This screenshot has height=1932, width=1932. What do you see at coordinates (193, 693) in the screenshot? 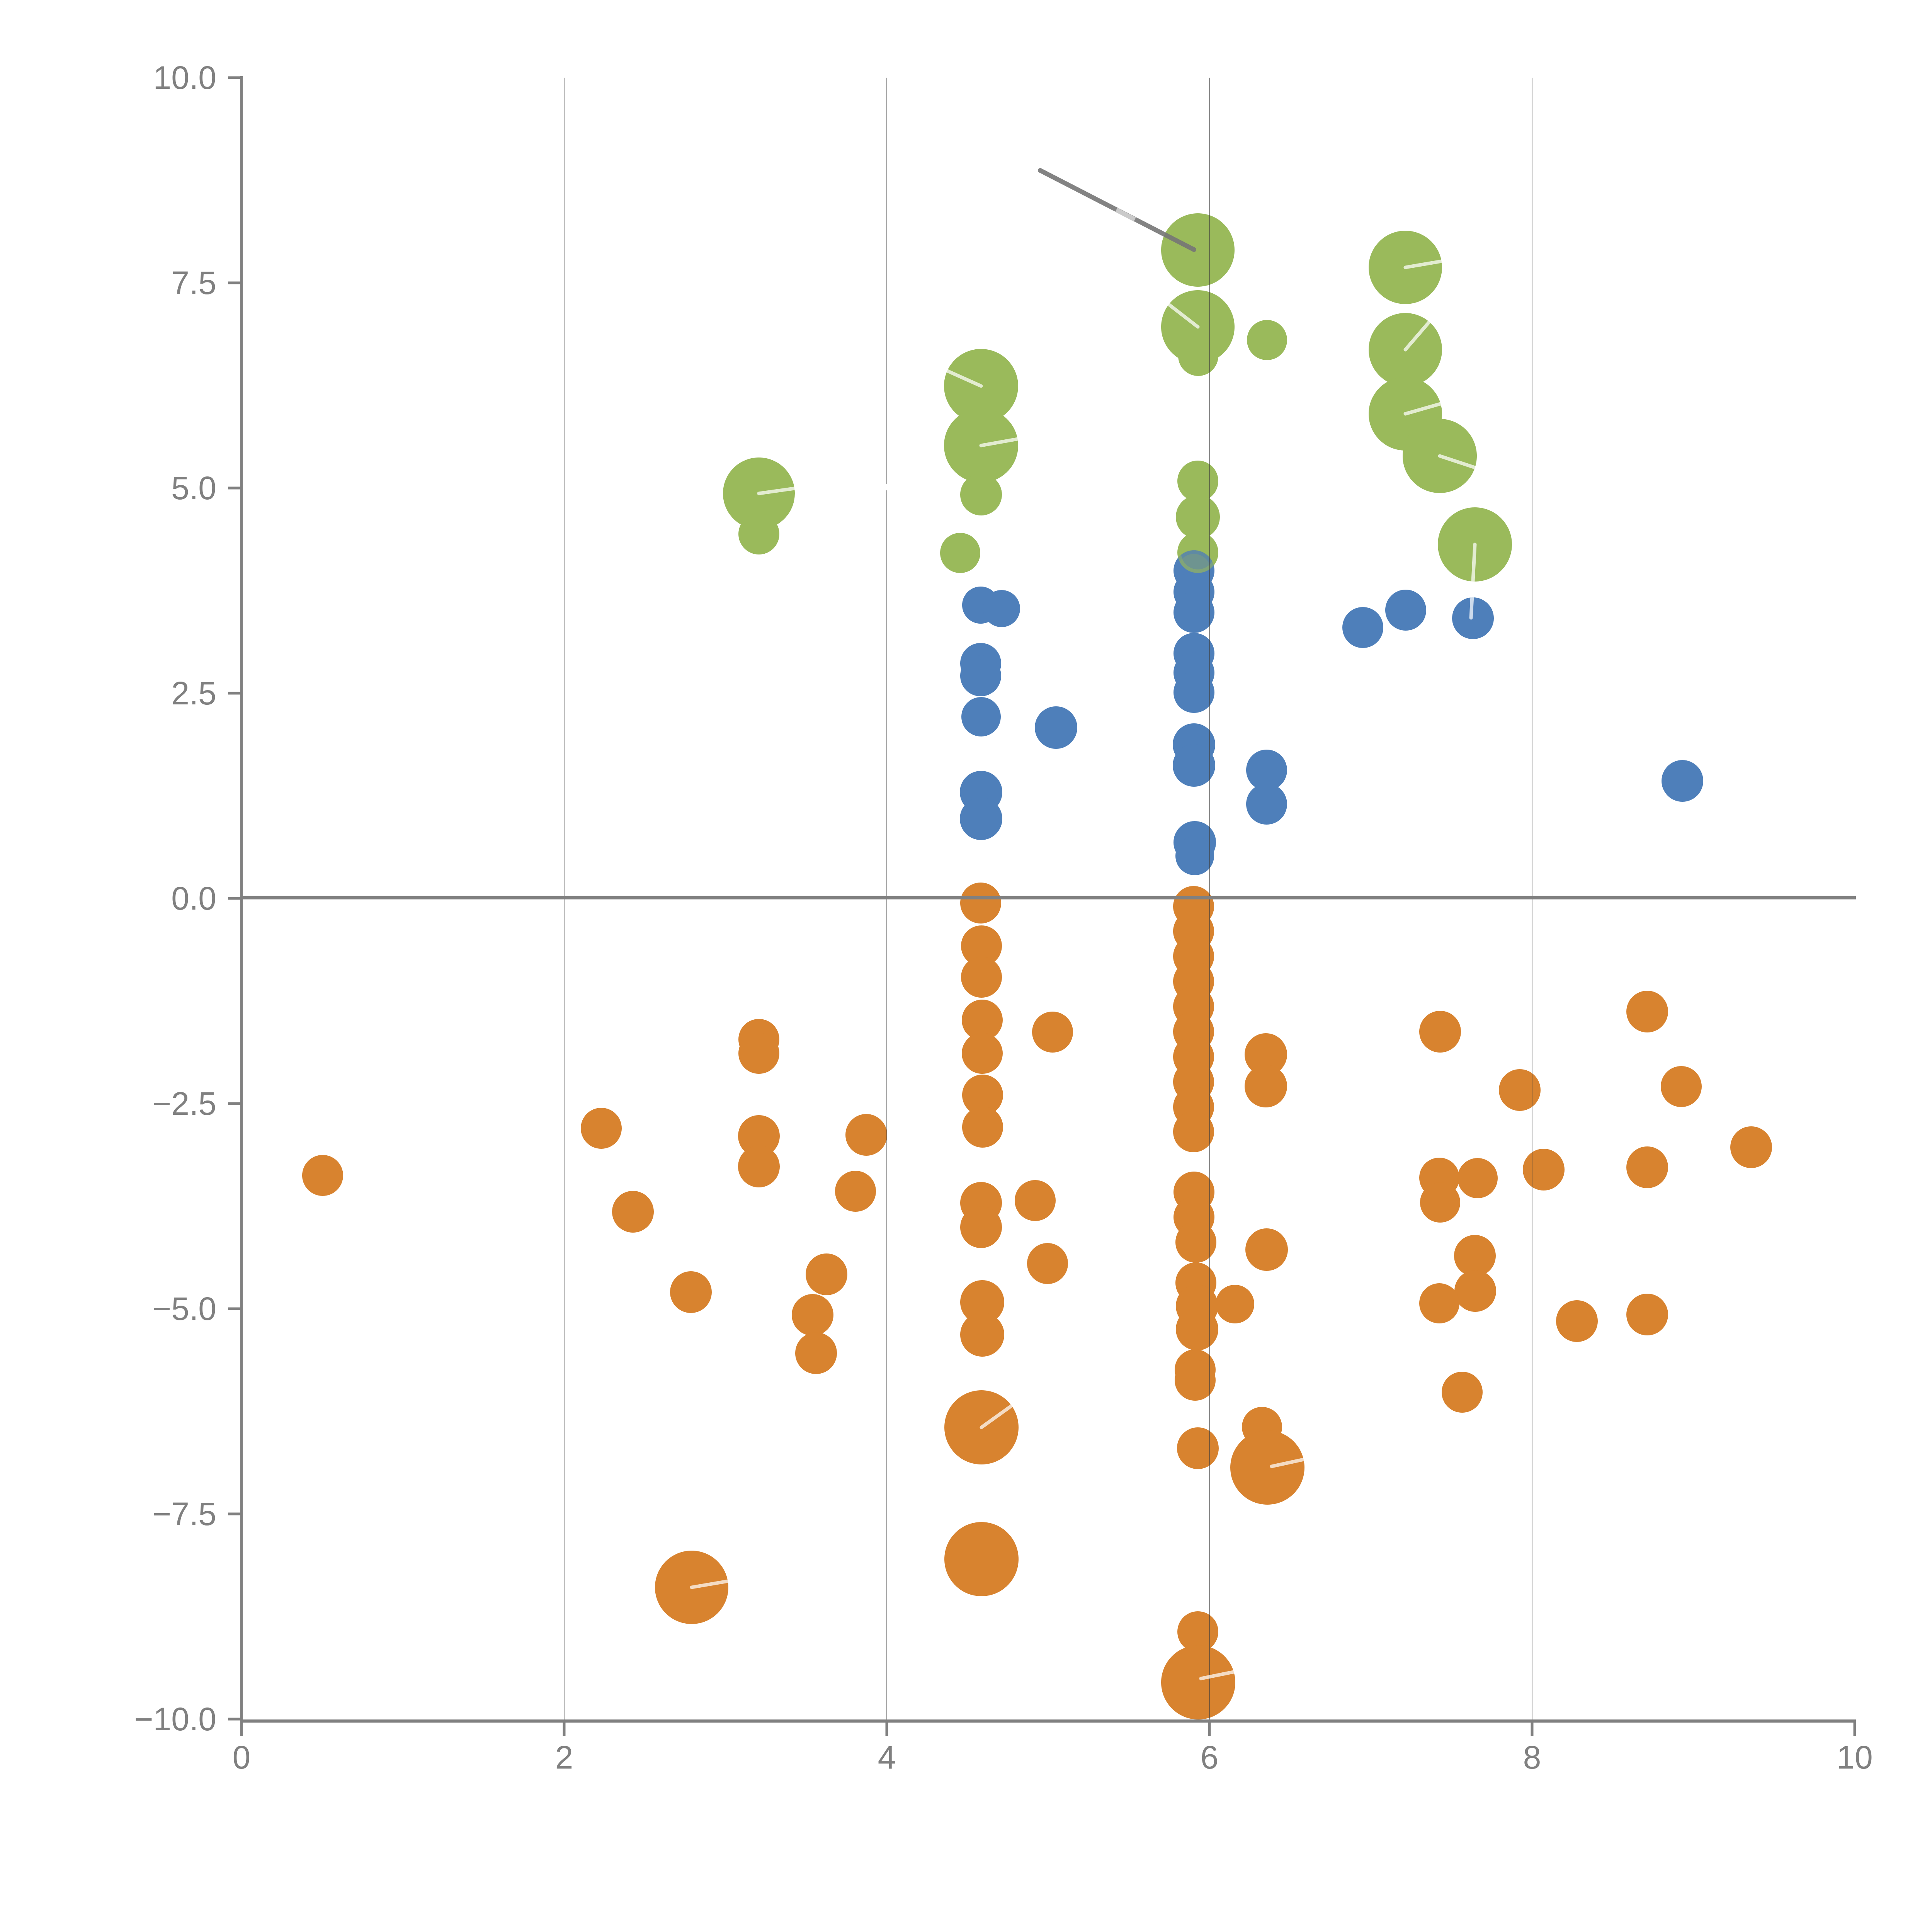
I see `svg-text: 2.5` at bounding box center [193, 693].